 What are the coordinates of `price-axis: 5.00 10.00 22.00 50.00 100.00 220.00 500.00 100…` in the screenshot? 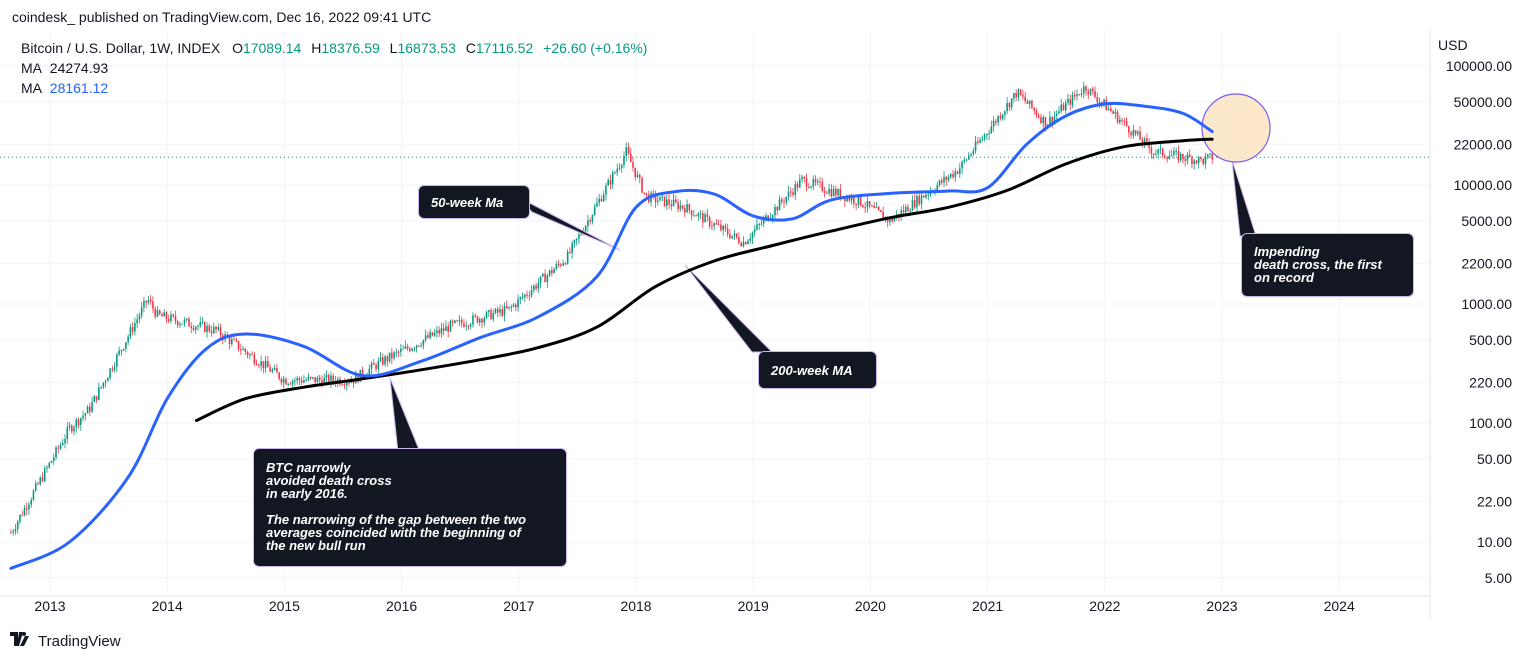 It's located at (1479, 322).